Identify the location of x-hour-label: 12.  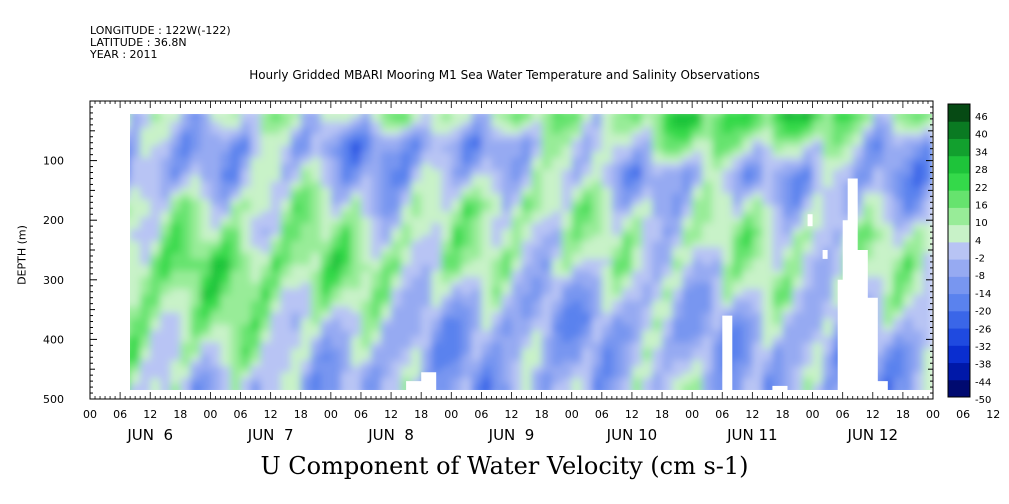
(993, 414).